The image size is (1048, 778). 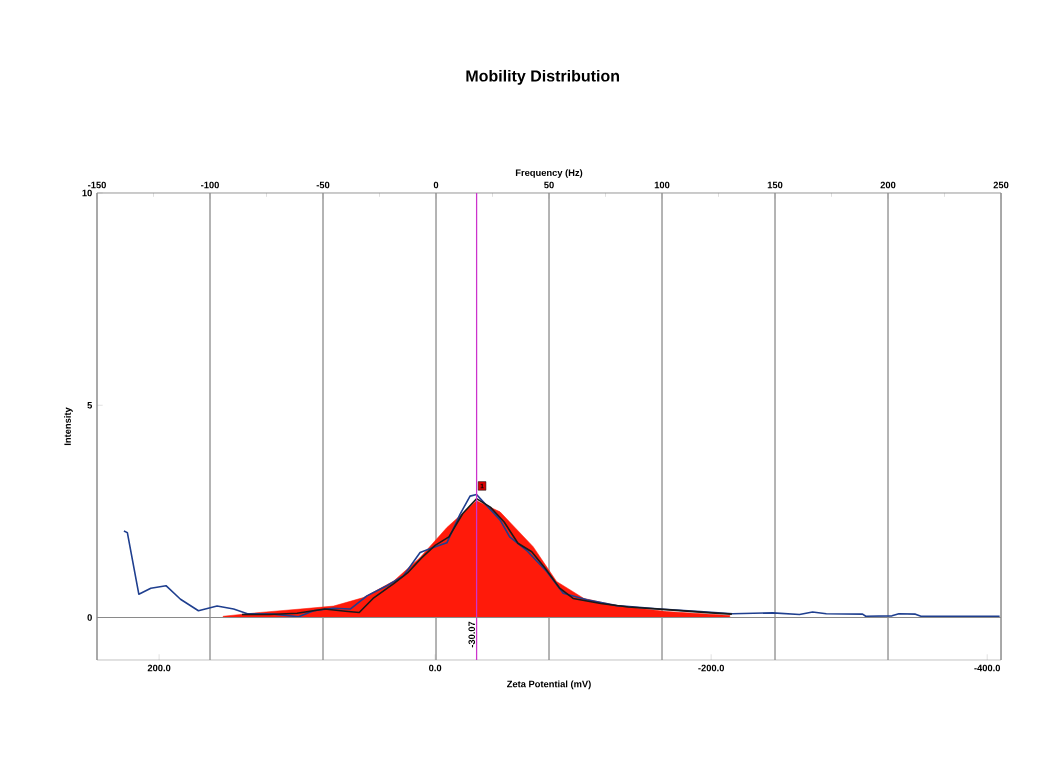 What do you see at coordinates (549, 685) in the screenshot?
I see `x-axis-title: Zeta Potential (mV)` at bounding box center [549, 685].